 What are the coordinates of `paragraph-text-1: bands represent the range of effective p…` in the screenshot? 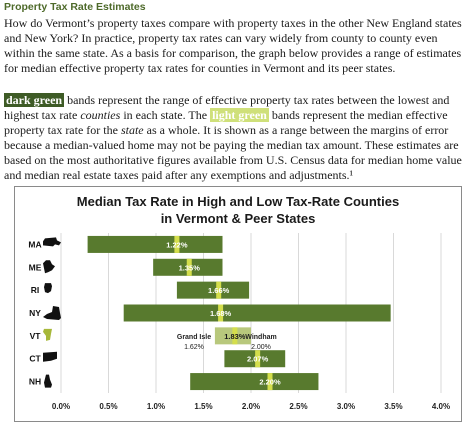 It's located at (227, 107).